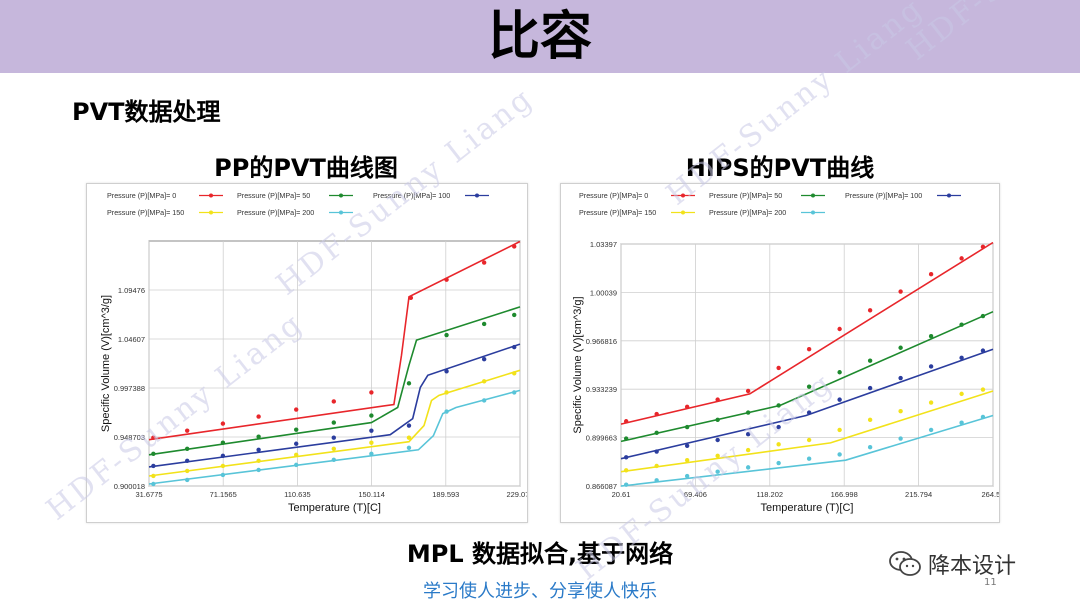  What do you see at coordinates (883, 195) in the screenshot?
I see `legend-label: Pressure (P)[MPa]= 100` at bounding box center [883, 195].